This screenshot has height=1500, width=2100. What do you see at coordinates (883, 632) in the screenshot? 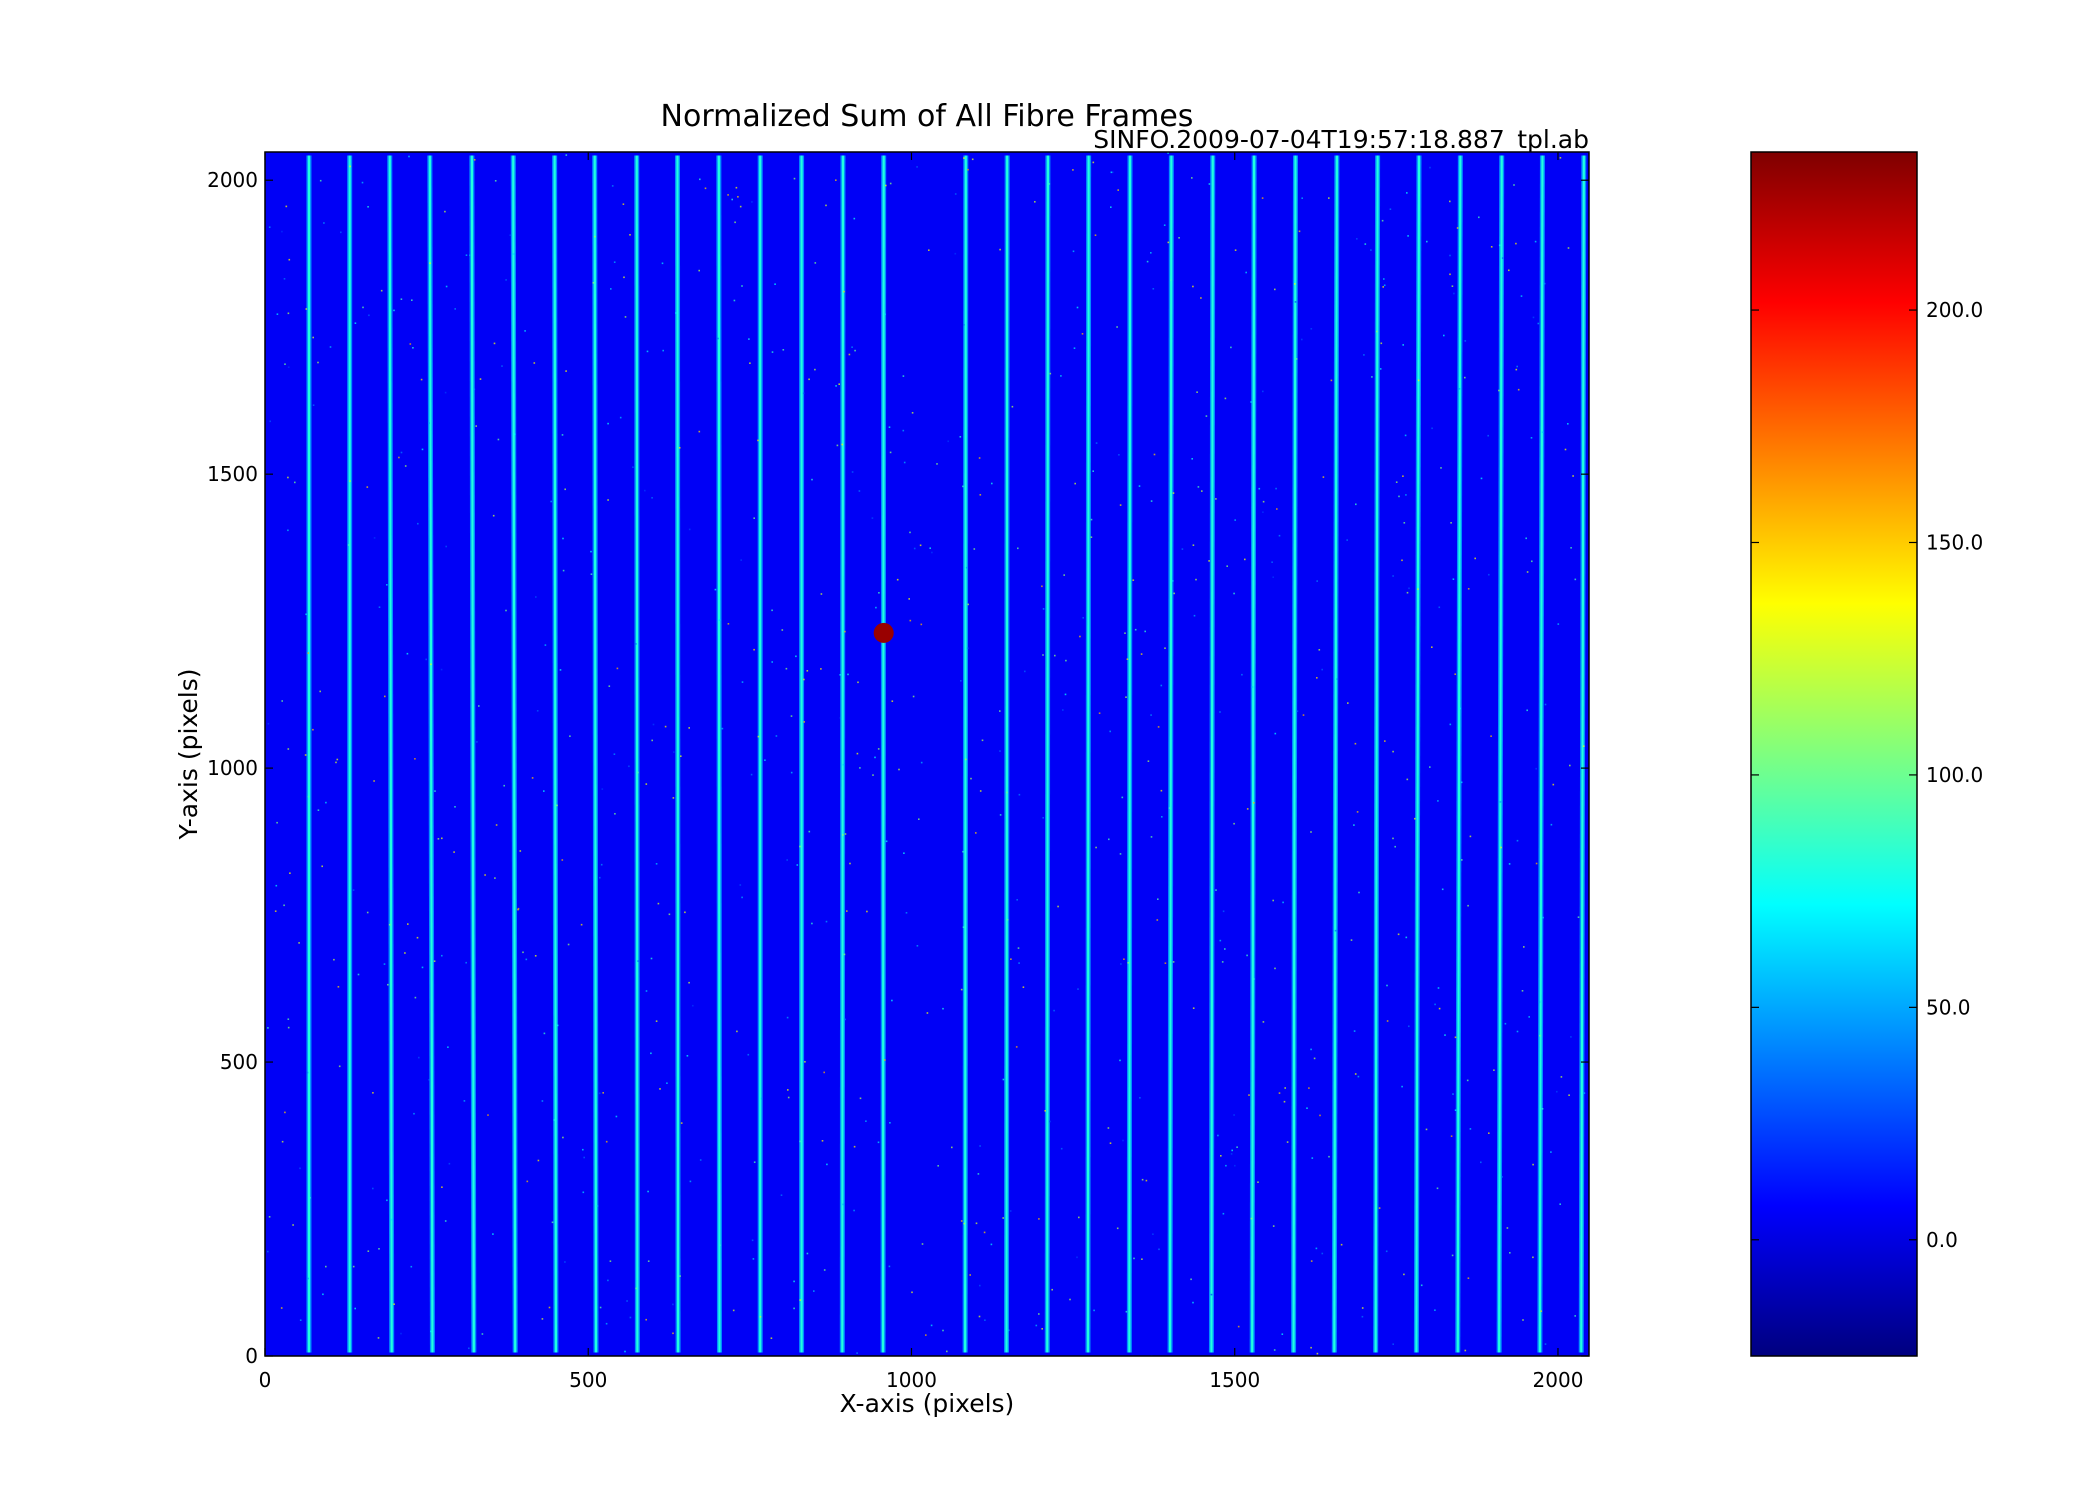
I see `marker-layer` at bounding box center [883, 632].